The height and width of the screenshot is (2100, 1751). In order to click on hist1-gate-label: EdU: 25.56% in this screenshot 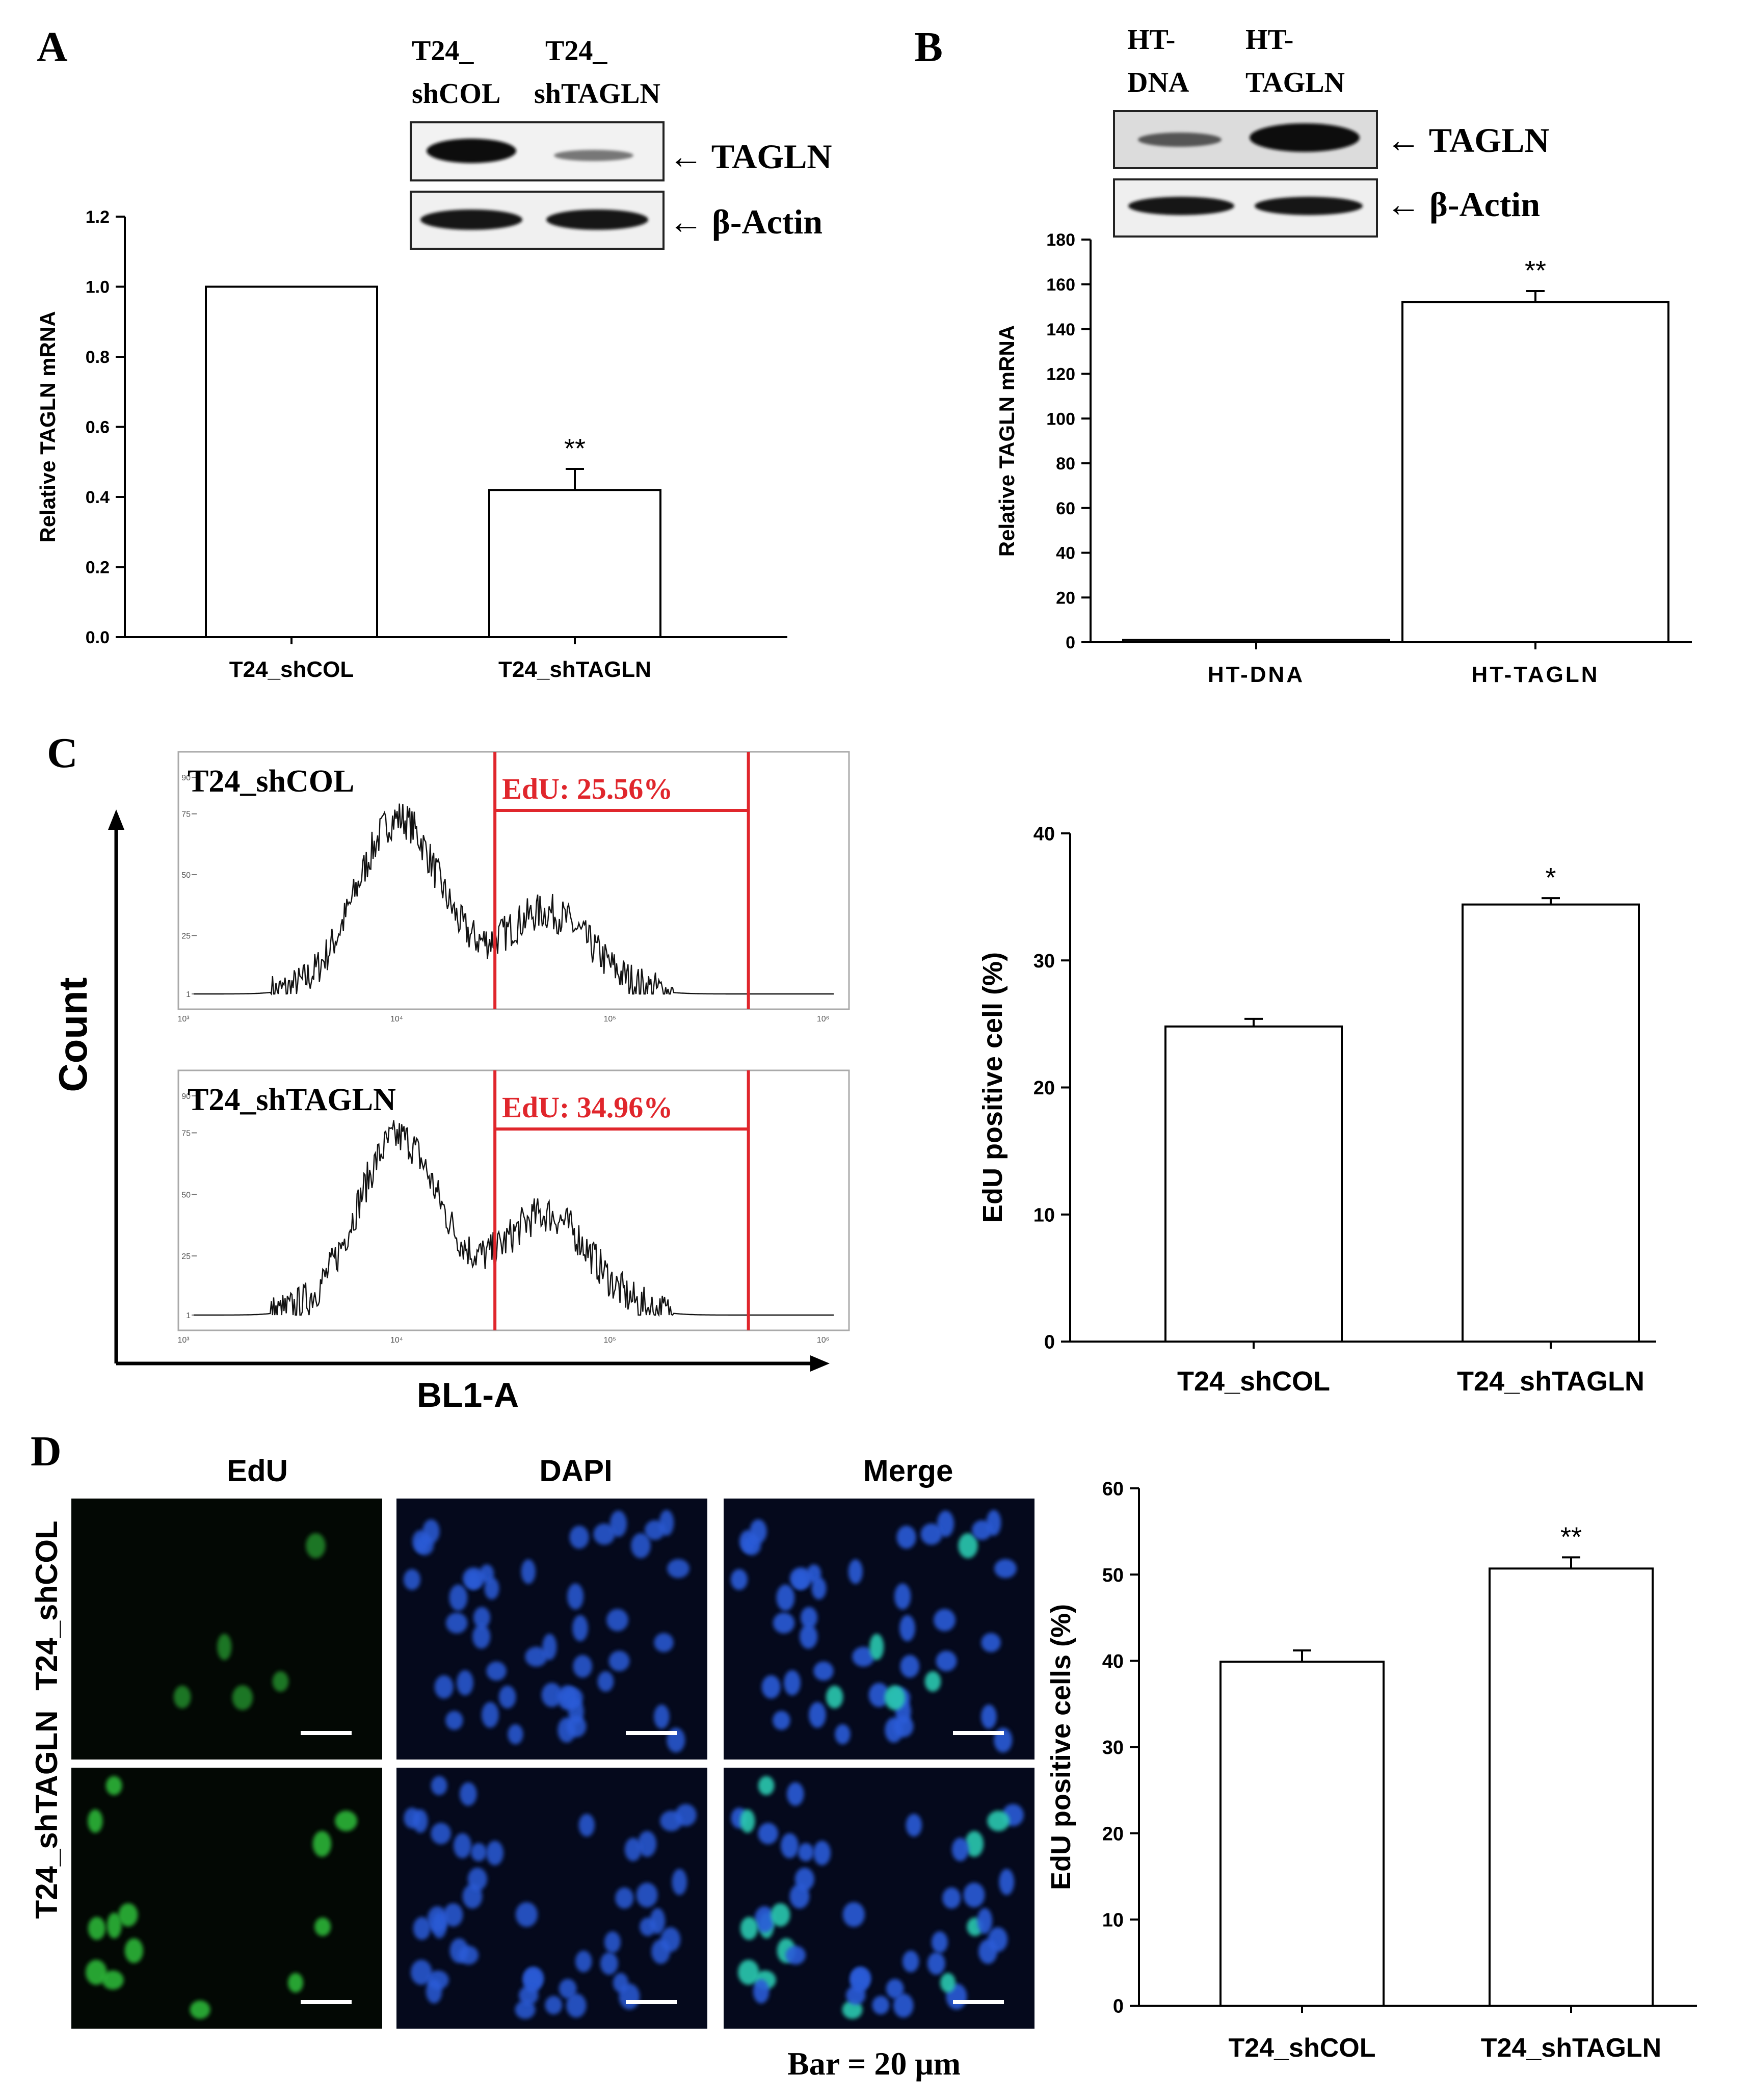, I will do `click(587, 788)`.